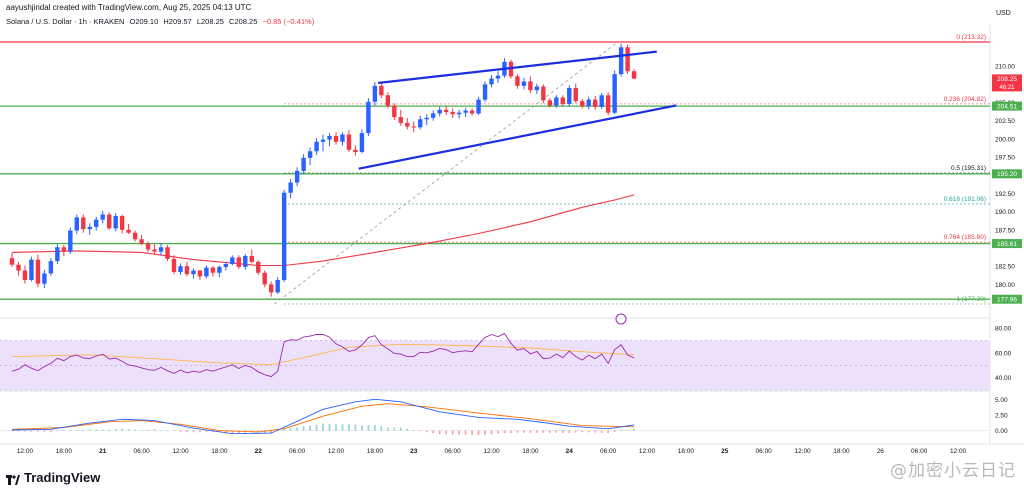 The image size is (1024, 498). I want to click on tradingview-logo: TradingView, so click(53, 477).